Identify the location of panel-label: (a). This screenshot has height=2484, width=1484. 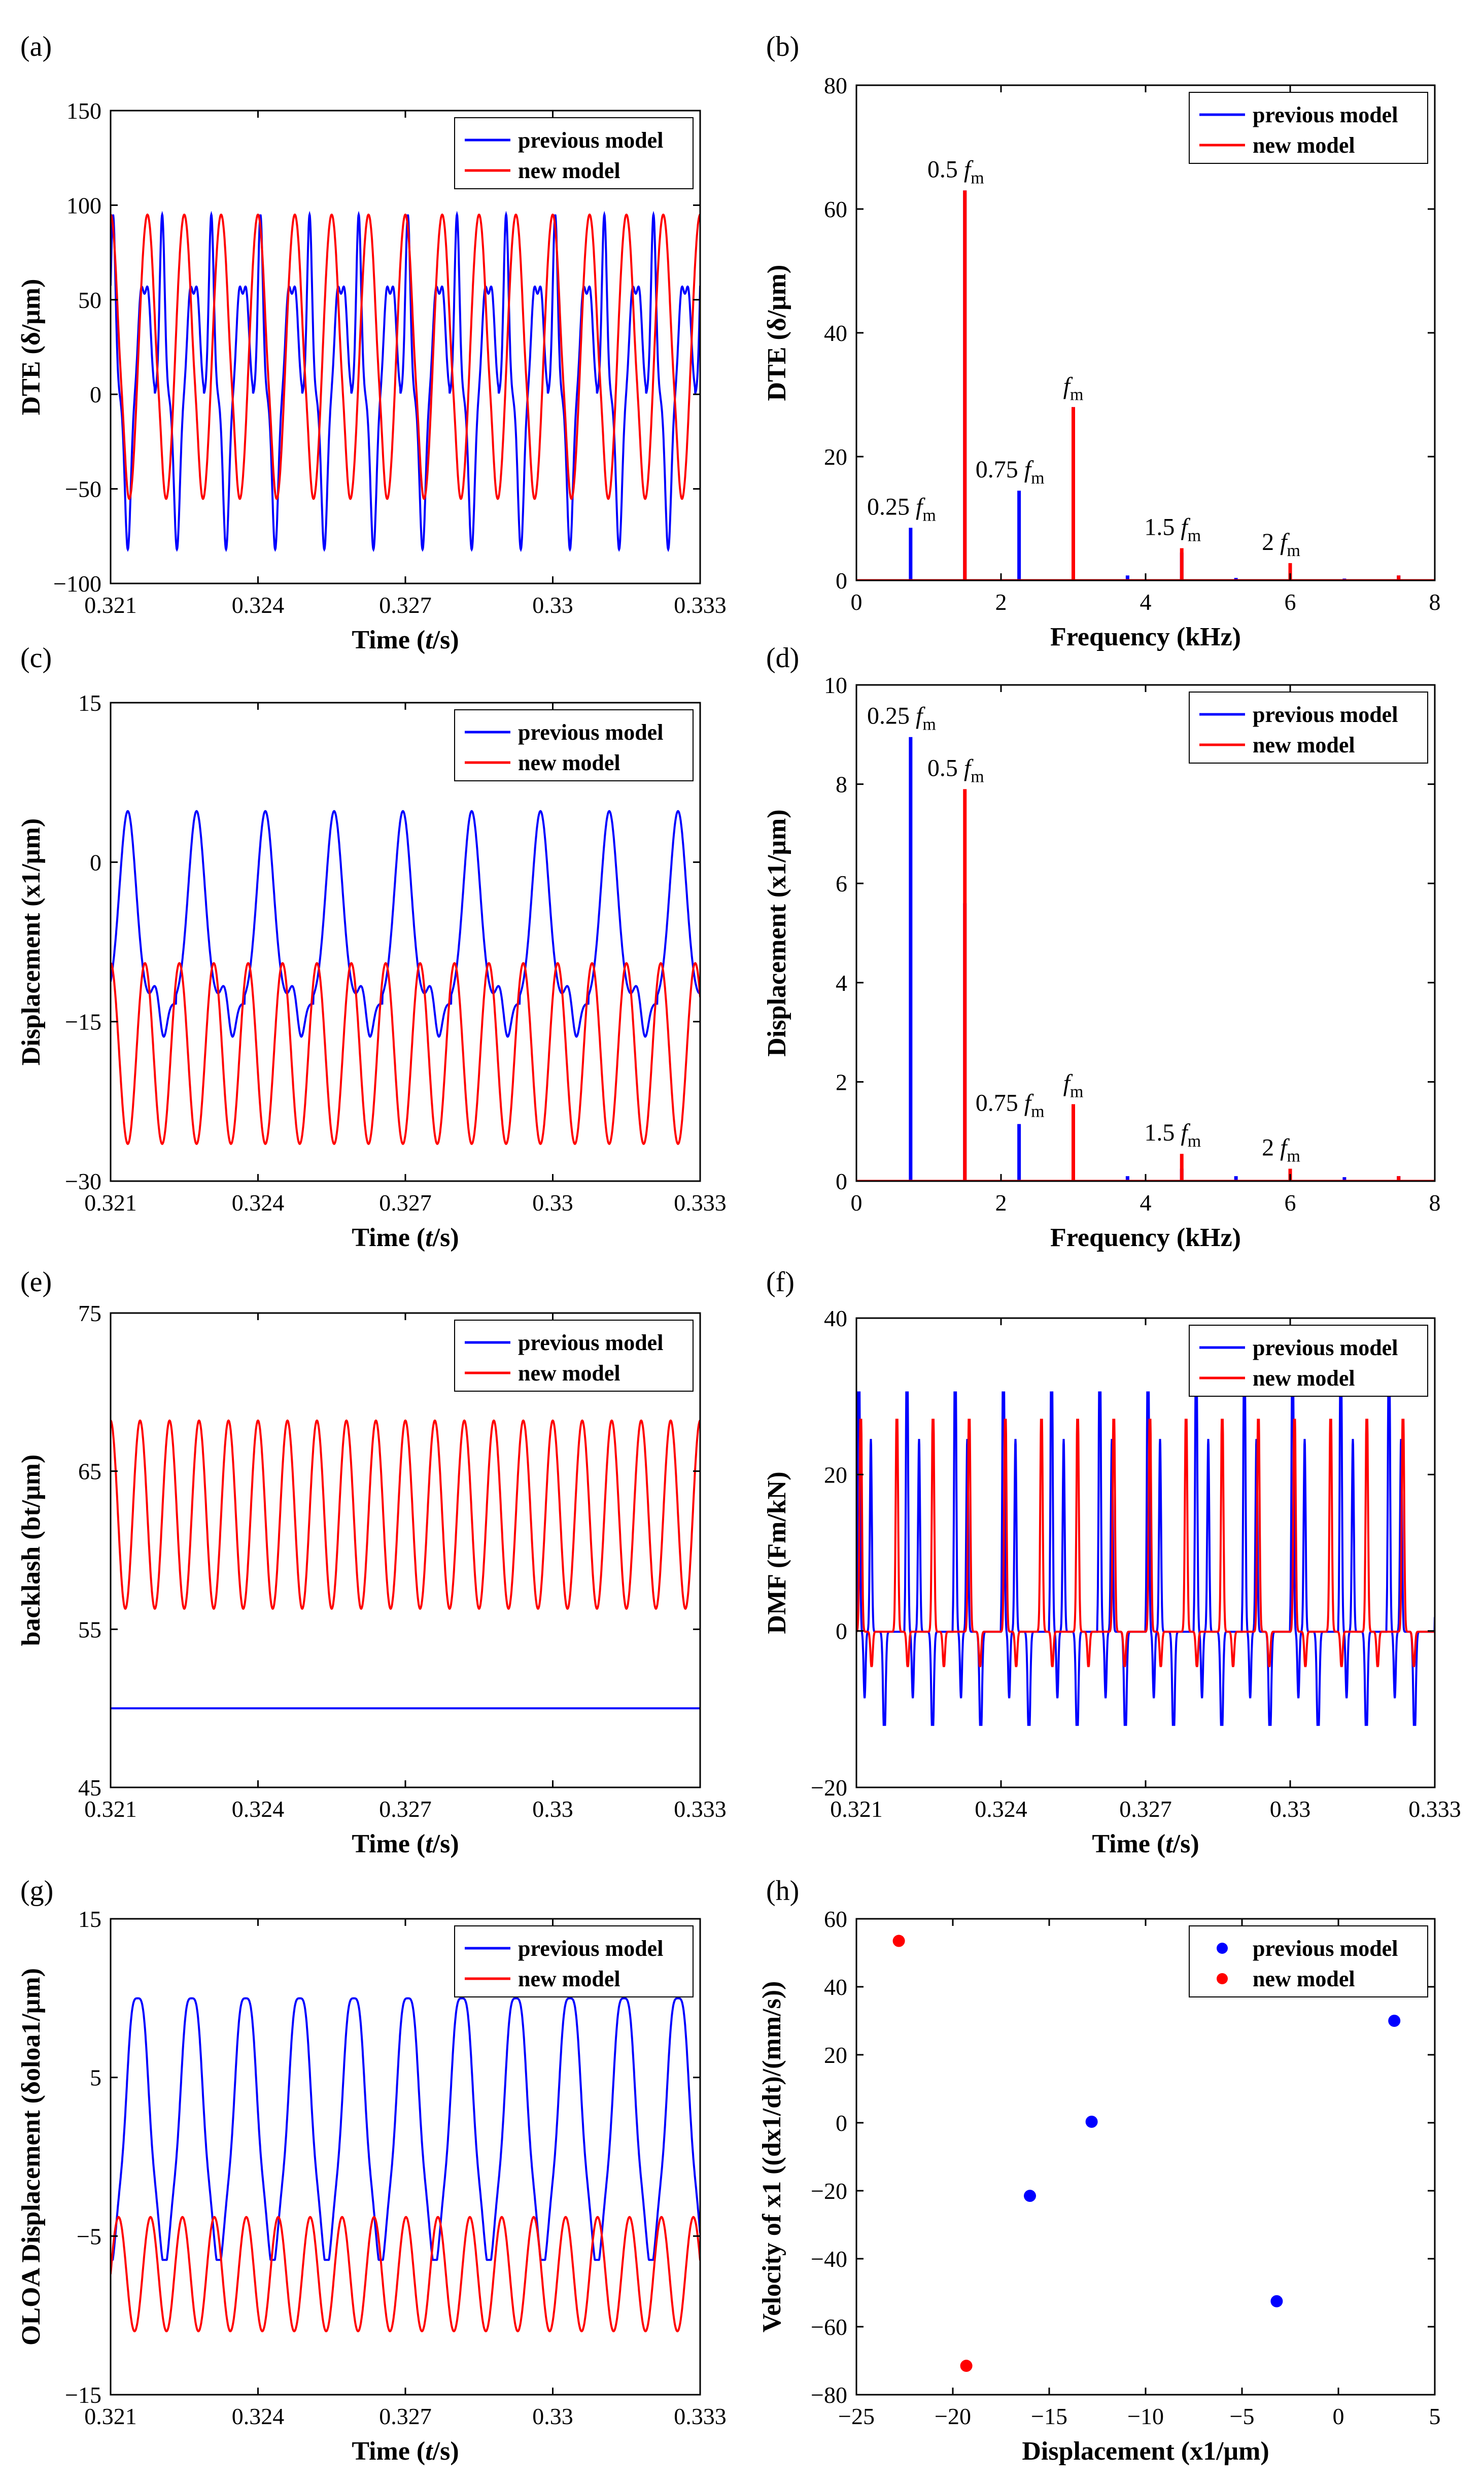
(36, 46).